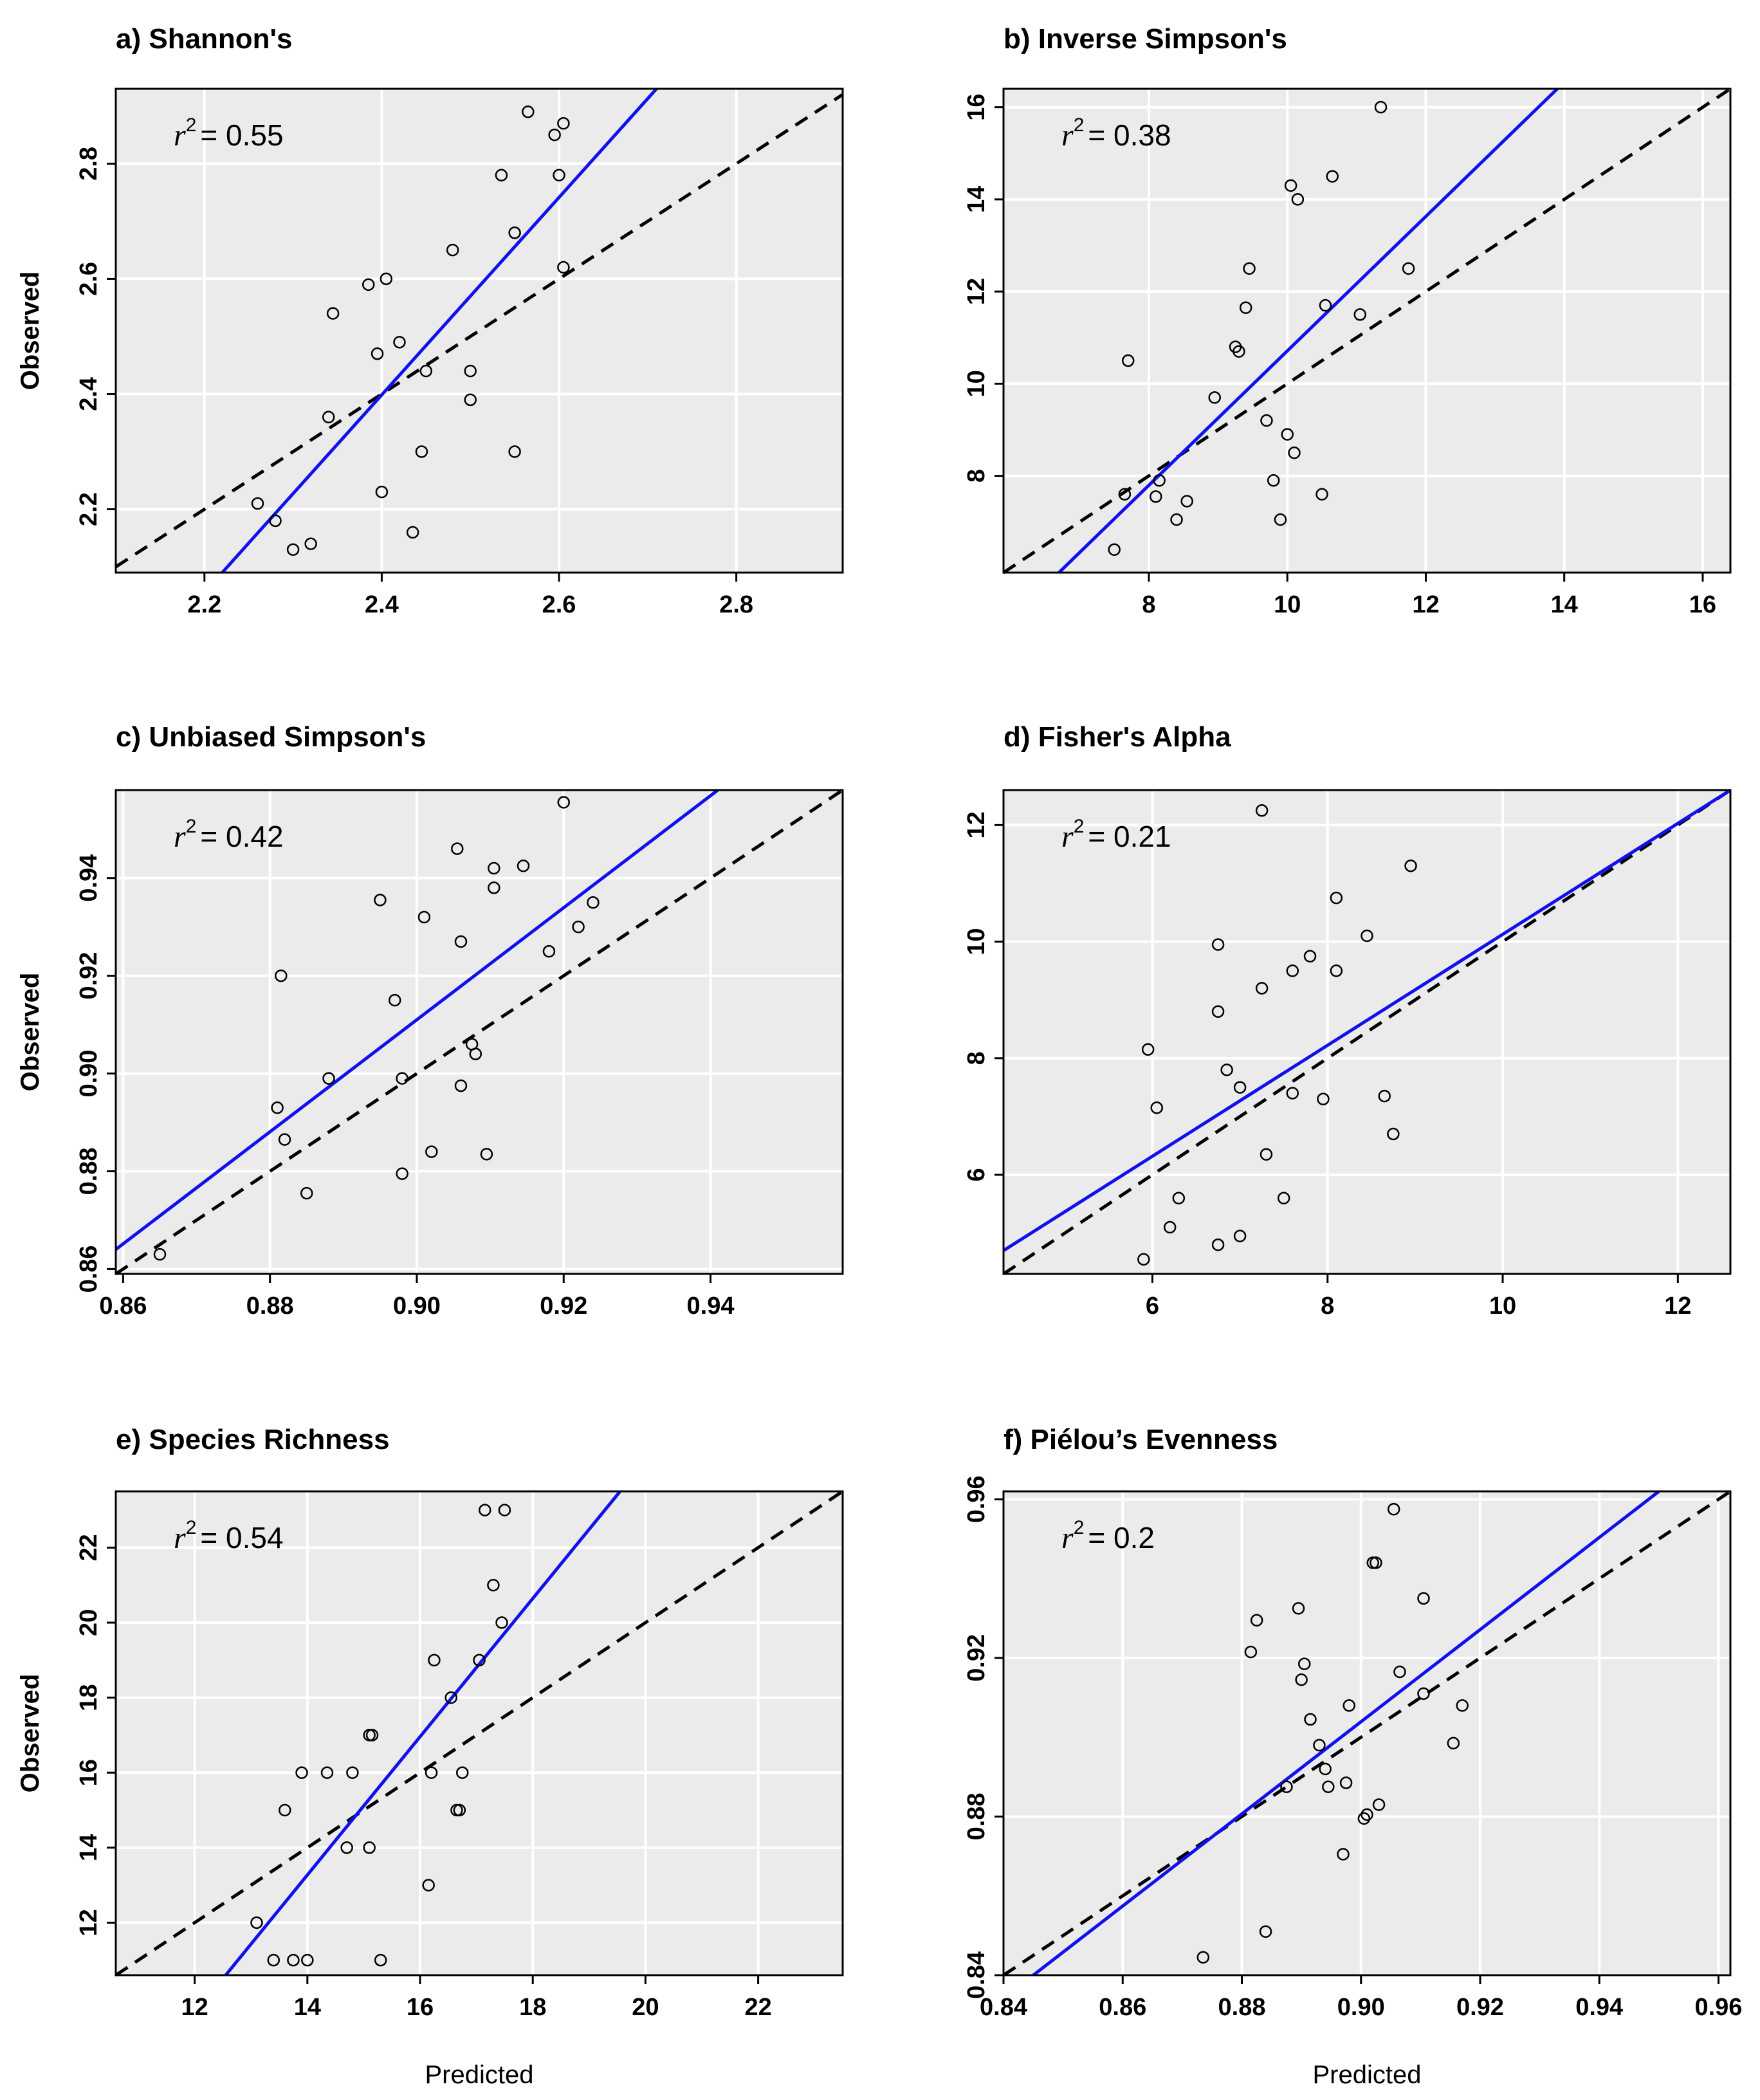 This screenshot has width=1760, height=2100. Describe the element at coordinates (1718, 2007) in the screenshot. I see `panel-f-x-tick-label-6: 0.96` at that location.